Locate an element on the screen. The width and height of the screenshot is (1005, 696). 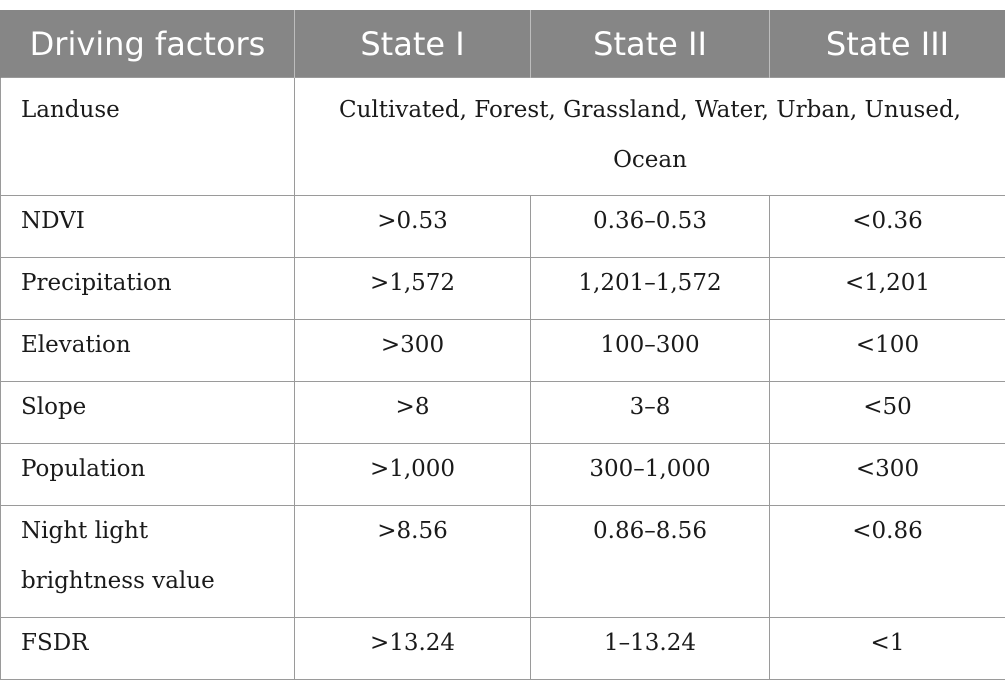
state-2-cell: 0.86–8.56 is located at coordinates (650, 562).